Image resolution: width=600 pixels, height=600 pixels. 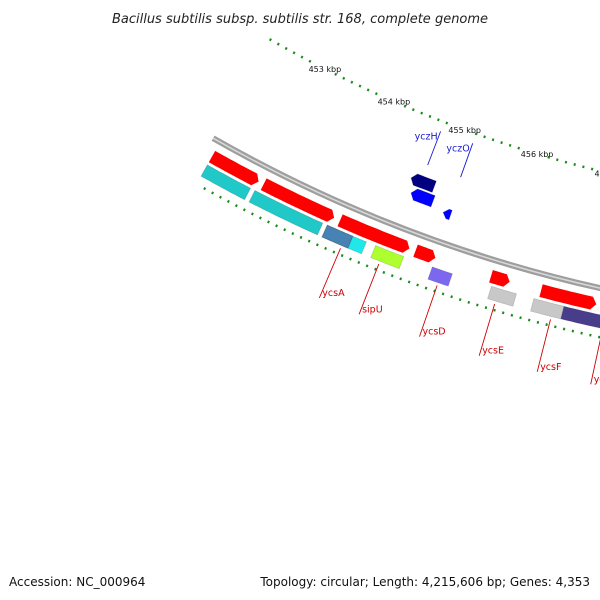 I want to click on footer-bar, so click(x=300, y=584).